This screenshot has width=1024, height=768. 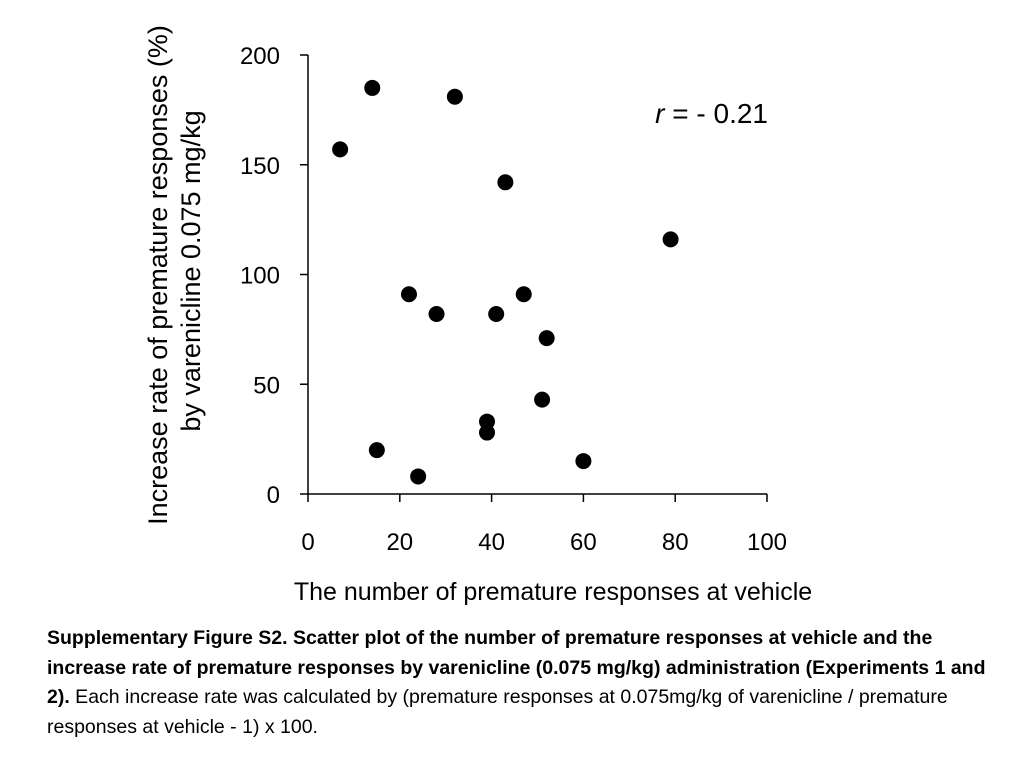 What do you see at coordinates (260, 166) in the screenshot?
I see `y-tick-label: 150` at bounding box center [260, 166].